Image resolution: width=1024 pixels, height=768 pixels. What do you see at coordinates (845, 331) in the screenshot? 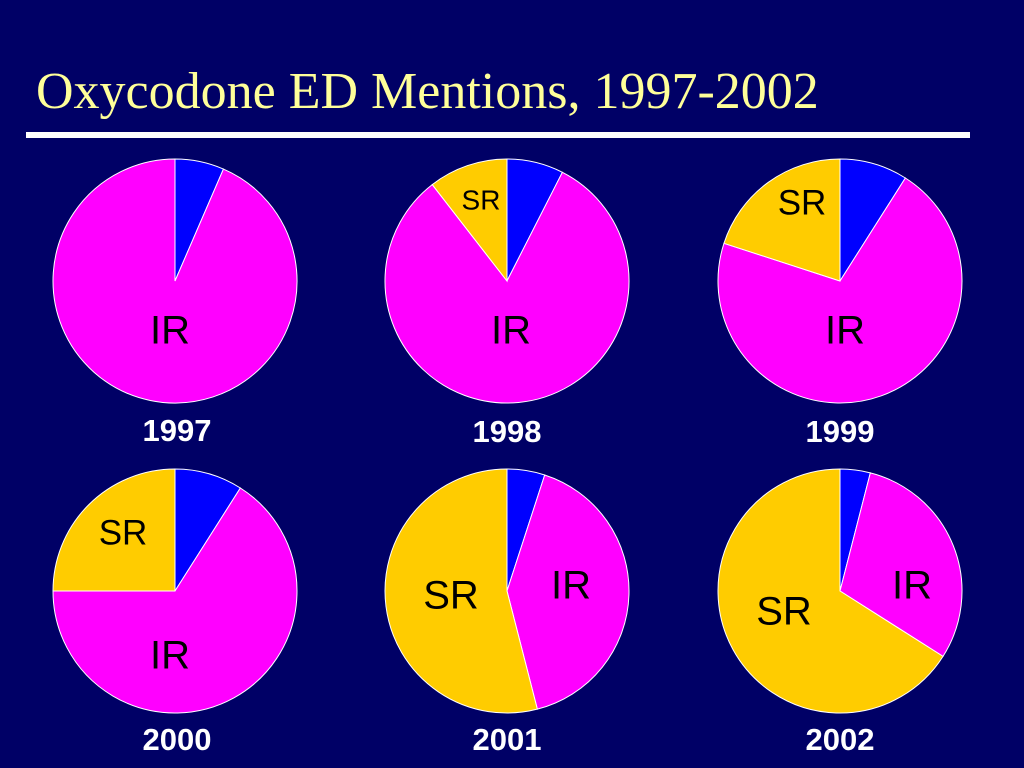
I see `pie-1999-label-ir: IR` at bounding box center [845, 331].